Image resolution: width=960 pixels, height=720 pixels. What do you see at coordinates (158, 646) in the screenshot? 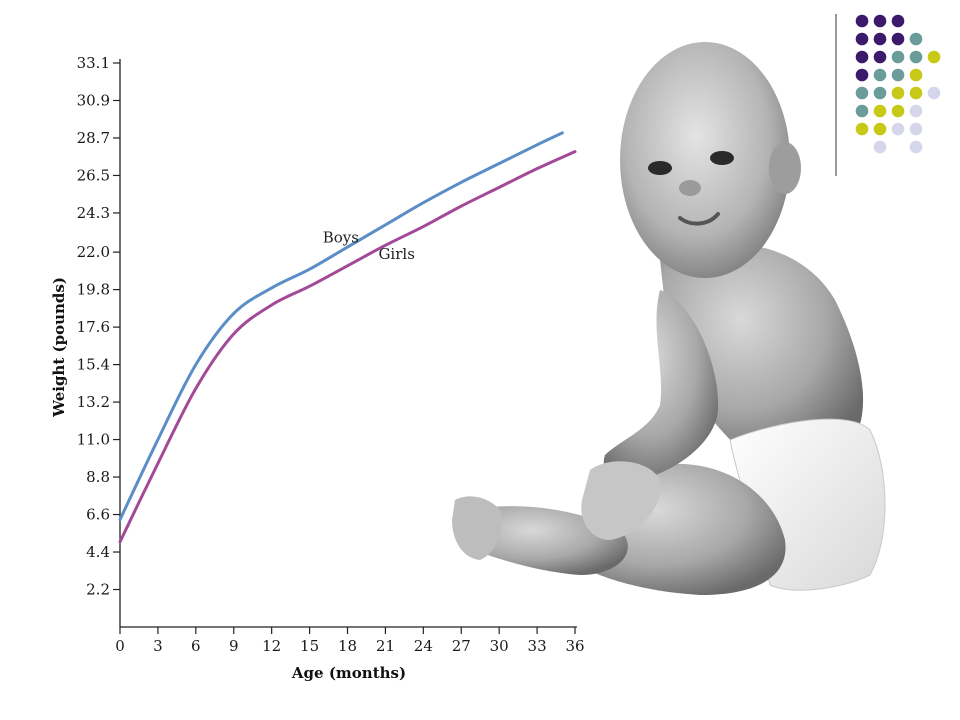
I see `x-tick-label: 3` at bounding box center [158, 646].